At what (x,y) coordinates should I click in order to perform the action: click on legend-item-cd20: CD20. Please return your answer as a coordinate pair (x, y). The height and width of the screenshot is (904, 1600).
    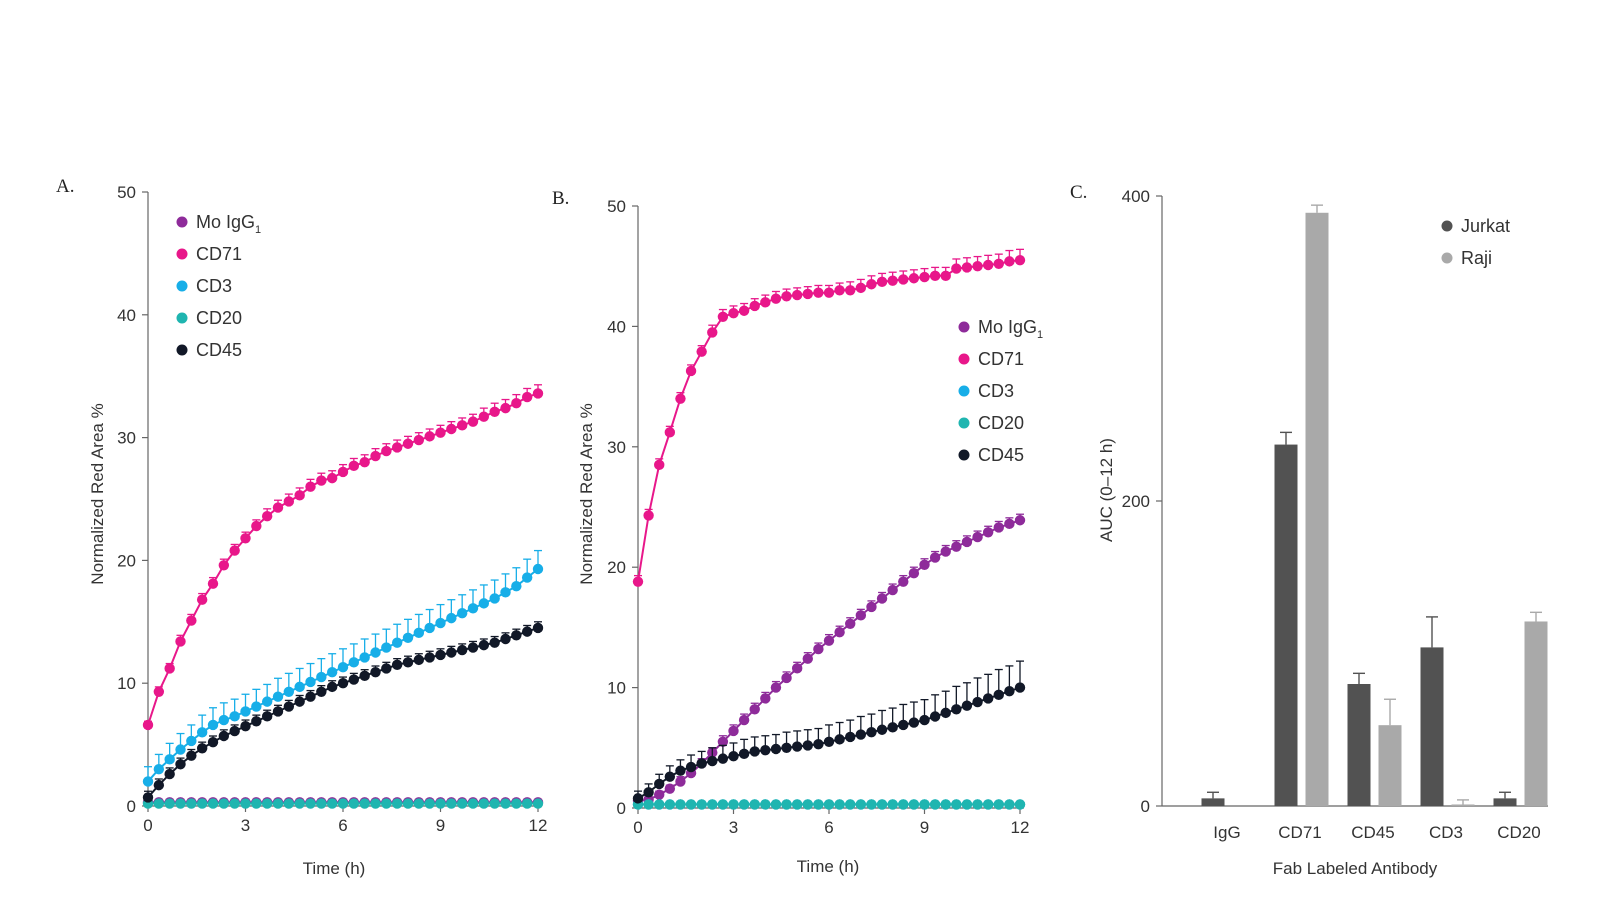
    Looking at the image, I should click on (991, 423).